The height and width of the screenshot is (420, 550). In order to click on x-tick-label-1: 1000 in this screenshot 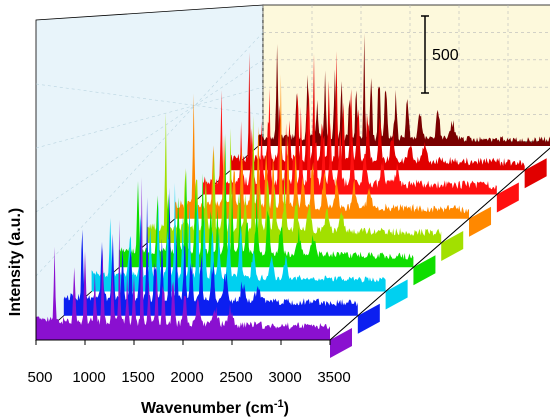, I will do `click(88, 377)`.